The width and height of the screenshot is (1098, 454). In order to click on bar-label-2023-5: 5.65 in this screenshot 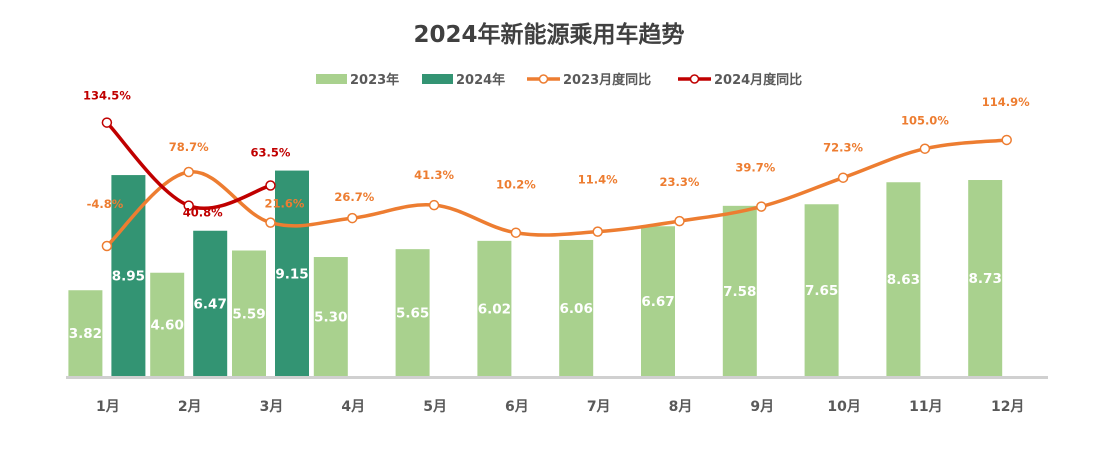, I will do `click(412, 314)`.